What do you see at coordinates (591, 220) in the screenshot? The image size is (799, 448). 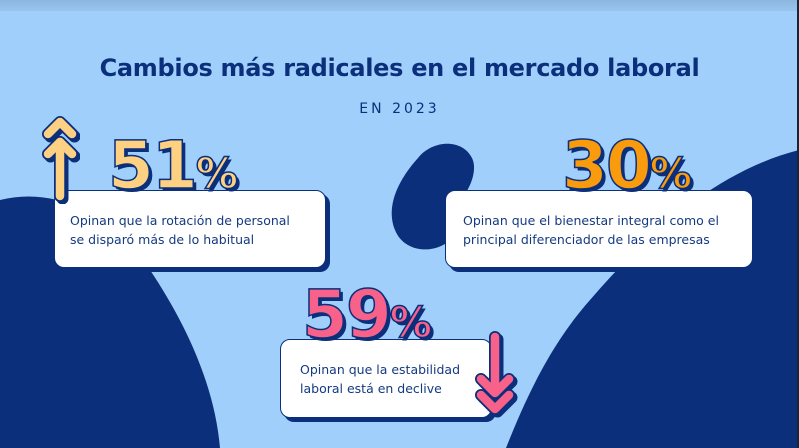 I see `description-line-1: Opinan que el bienestar integral como el` at bounding box center [591, 220].